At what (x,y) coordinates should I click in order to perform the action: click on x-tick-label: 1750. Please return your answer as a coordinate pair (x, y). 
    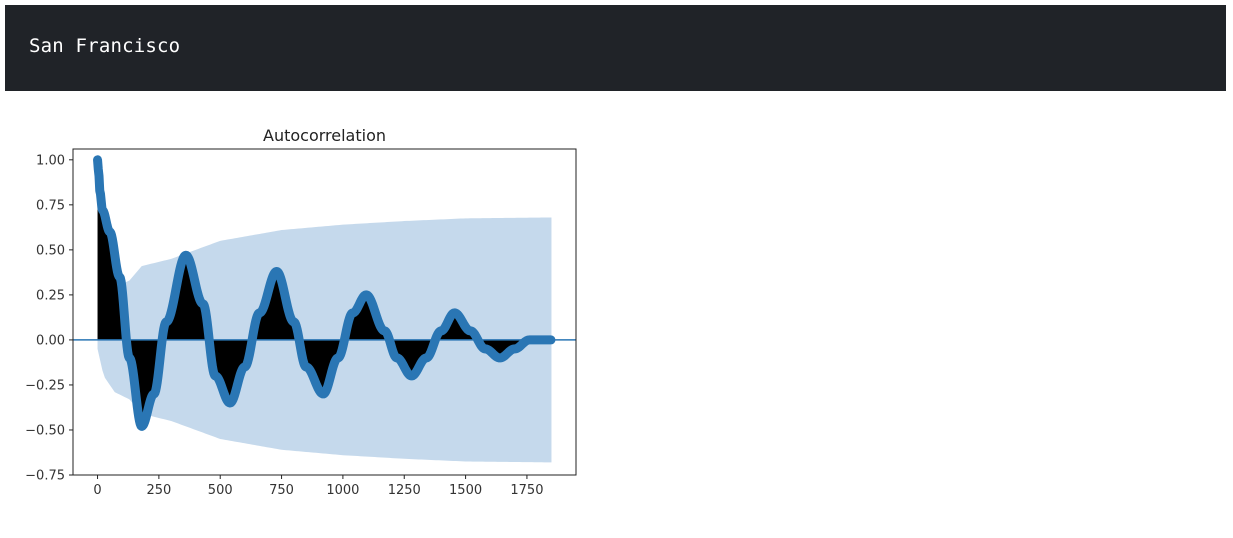
    Looking at the image, I should click on (526, 490).